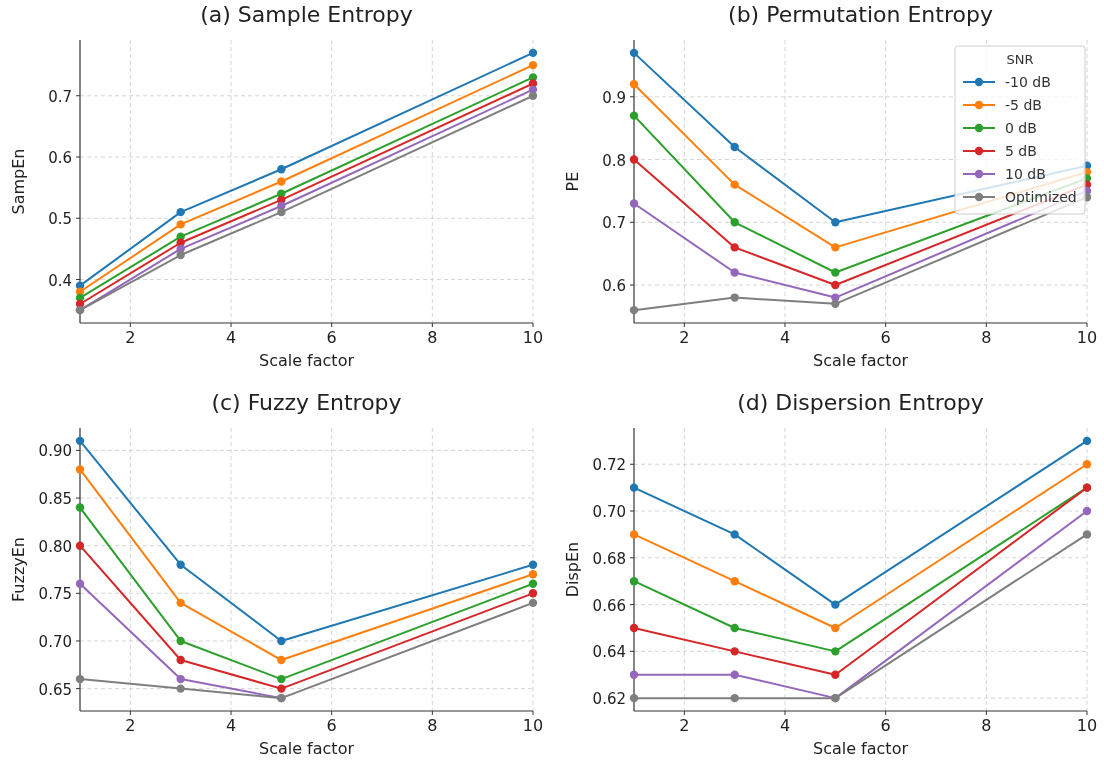  What do you see at coordinates (60, 219) in the screenshot?
I see `y-tick-label: 0.5` at bounding box center [60, 219].